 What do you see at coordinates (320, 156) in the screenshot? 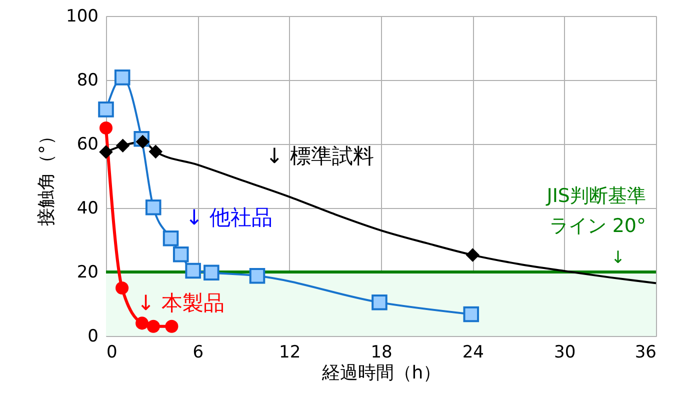
I see `series-label: ↓ 標準試料` at bounding box center [320, 156].